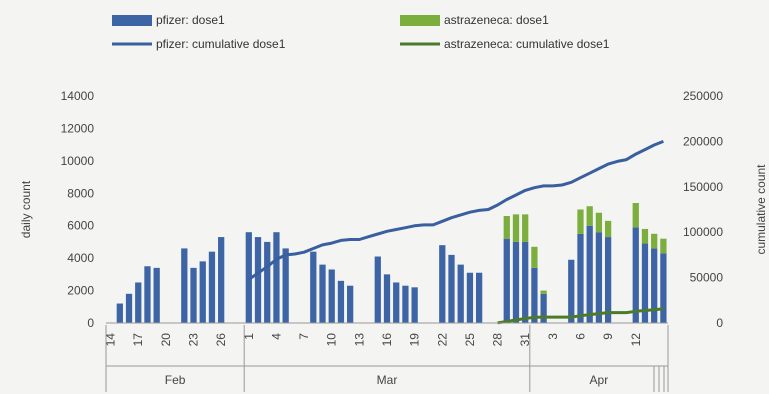  I want to click on legend-astrazeneca-dose1-swatch, so click(420, 20).